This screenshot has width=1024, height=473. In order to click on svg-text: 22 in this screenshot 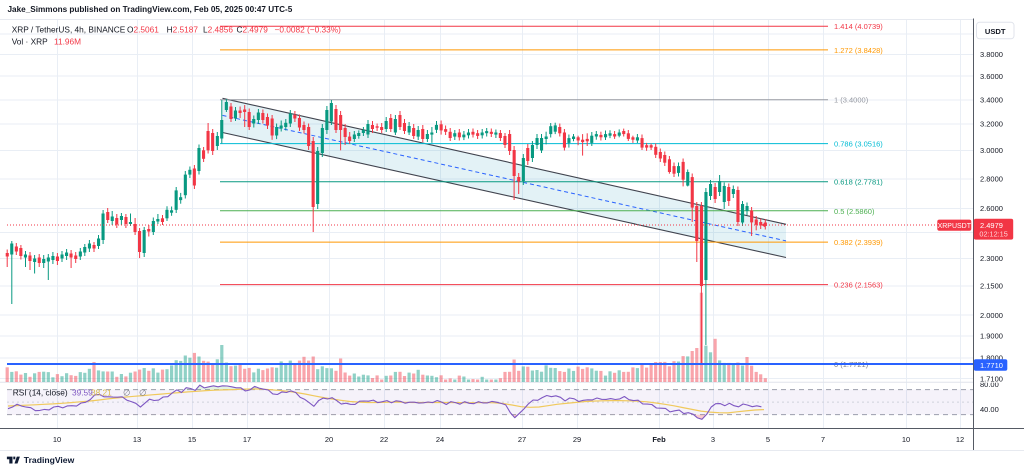, I will do `click(384, 439)`.